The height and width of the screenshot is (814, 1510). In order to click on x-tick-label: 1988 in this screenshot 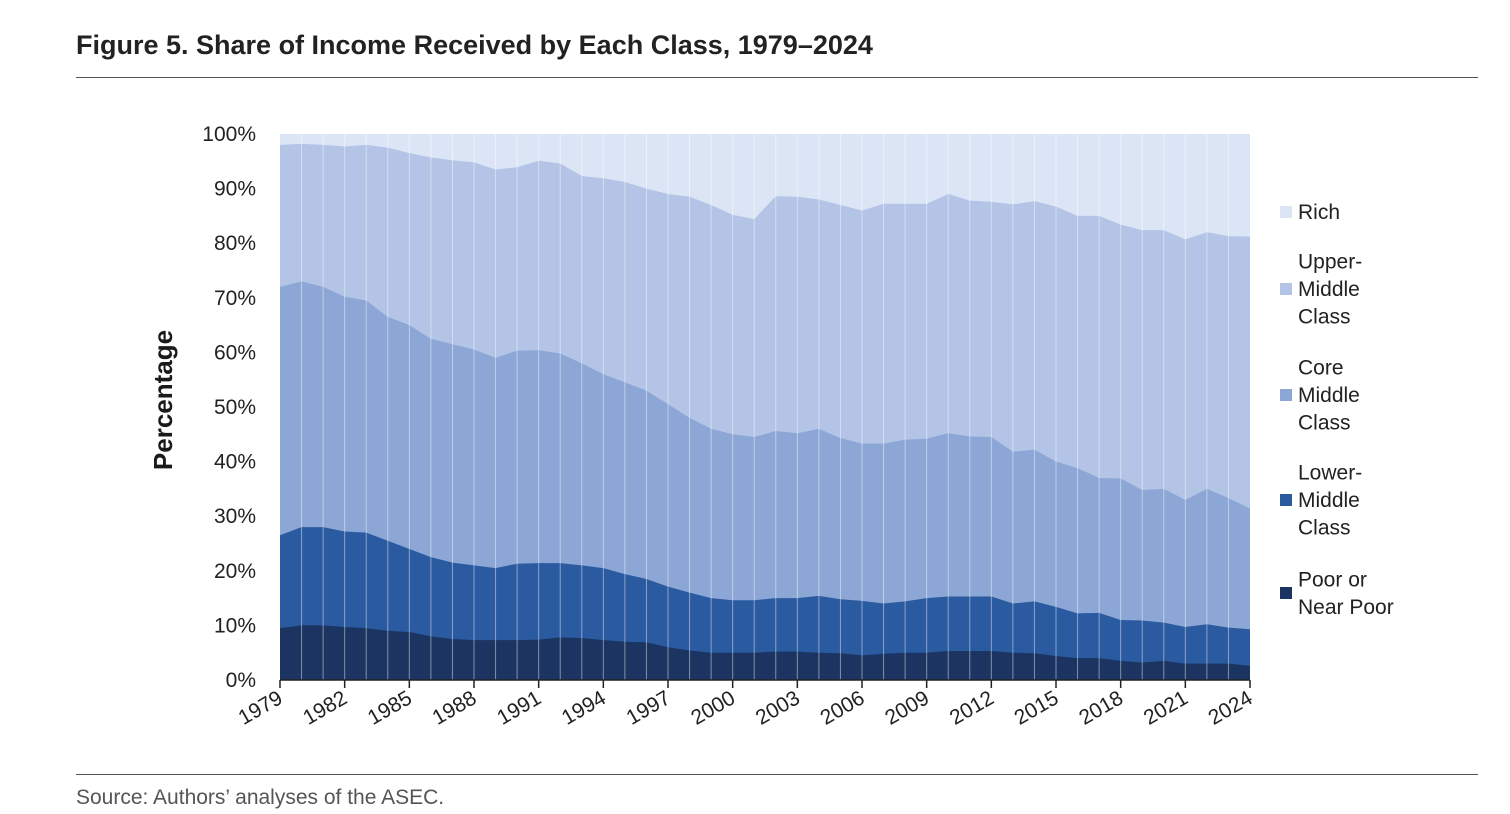, I will do `click(455, 707)`.